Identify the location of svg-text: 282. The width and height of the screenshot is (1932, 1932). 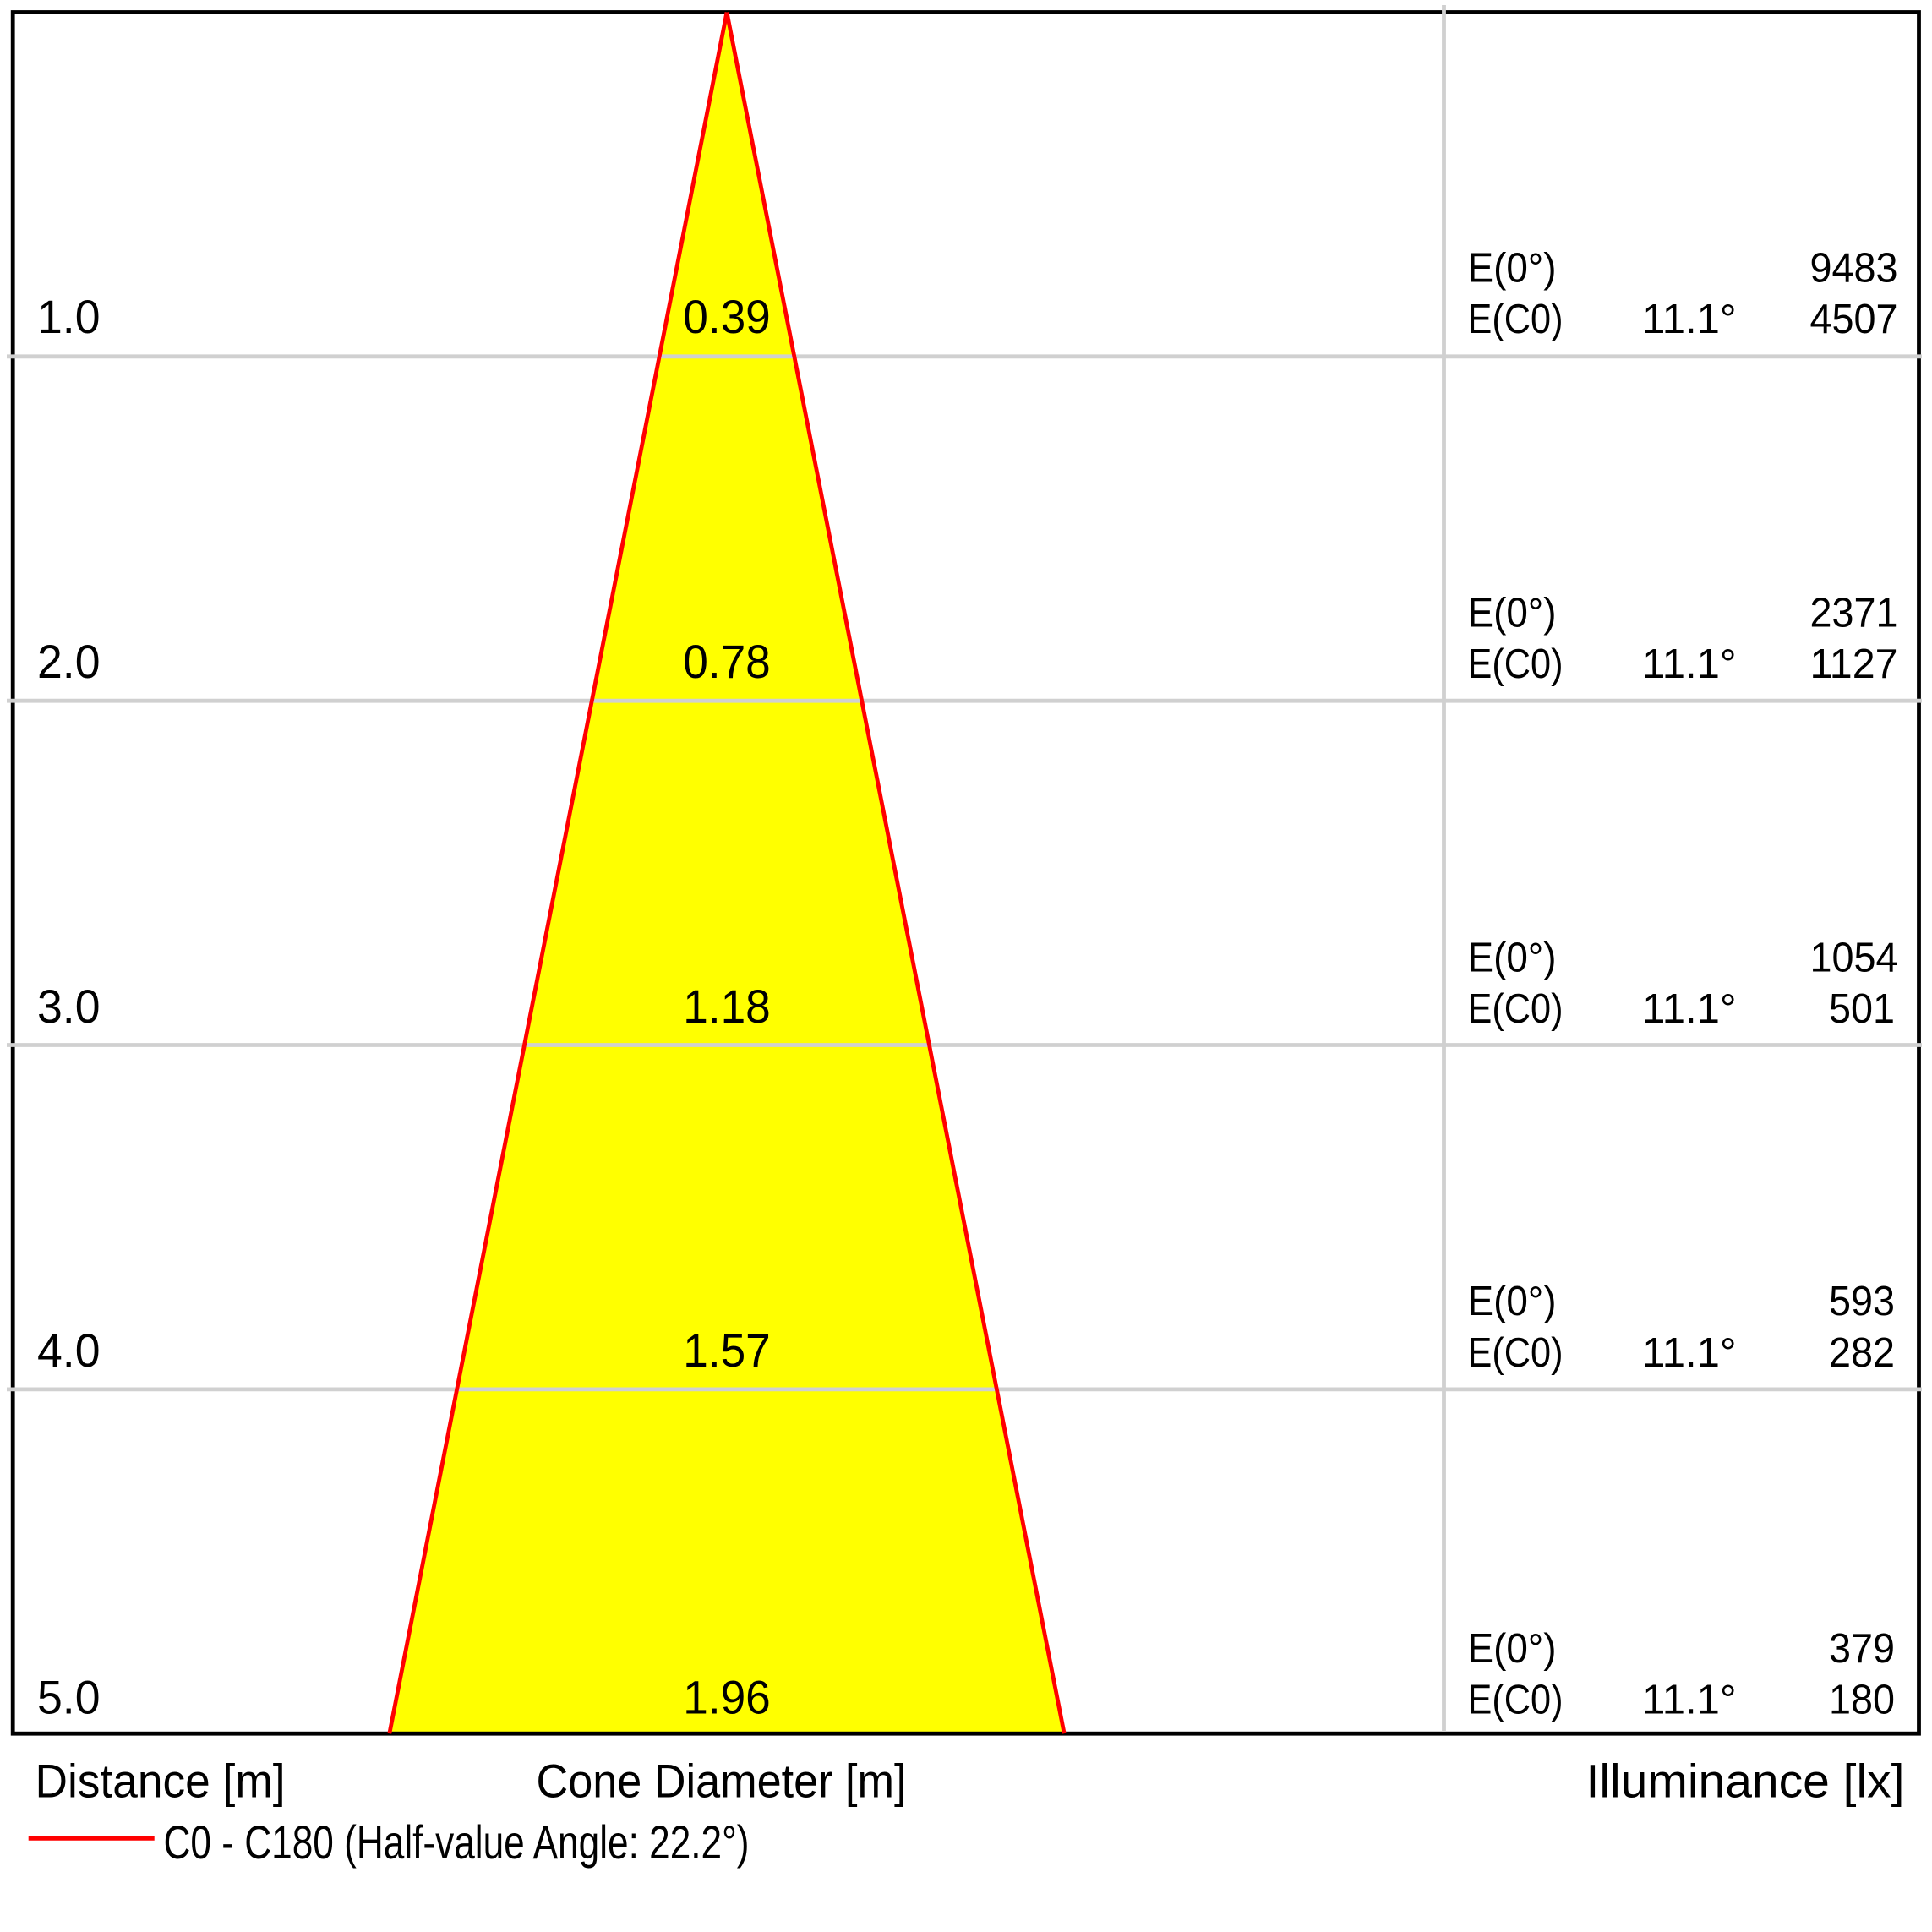
(1862, 1353).